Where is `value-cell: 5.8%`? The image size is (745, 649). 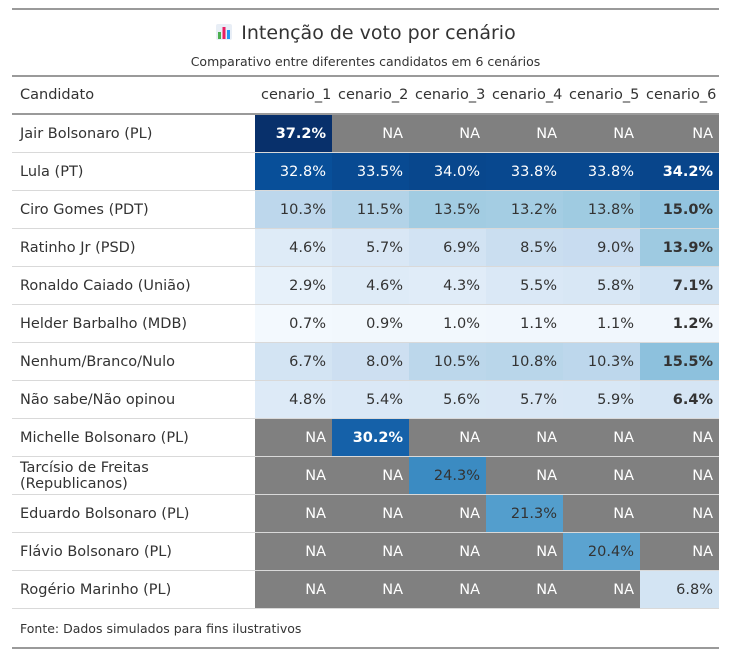 value-cell: 5.8% is located at coordinates (601, 285).